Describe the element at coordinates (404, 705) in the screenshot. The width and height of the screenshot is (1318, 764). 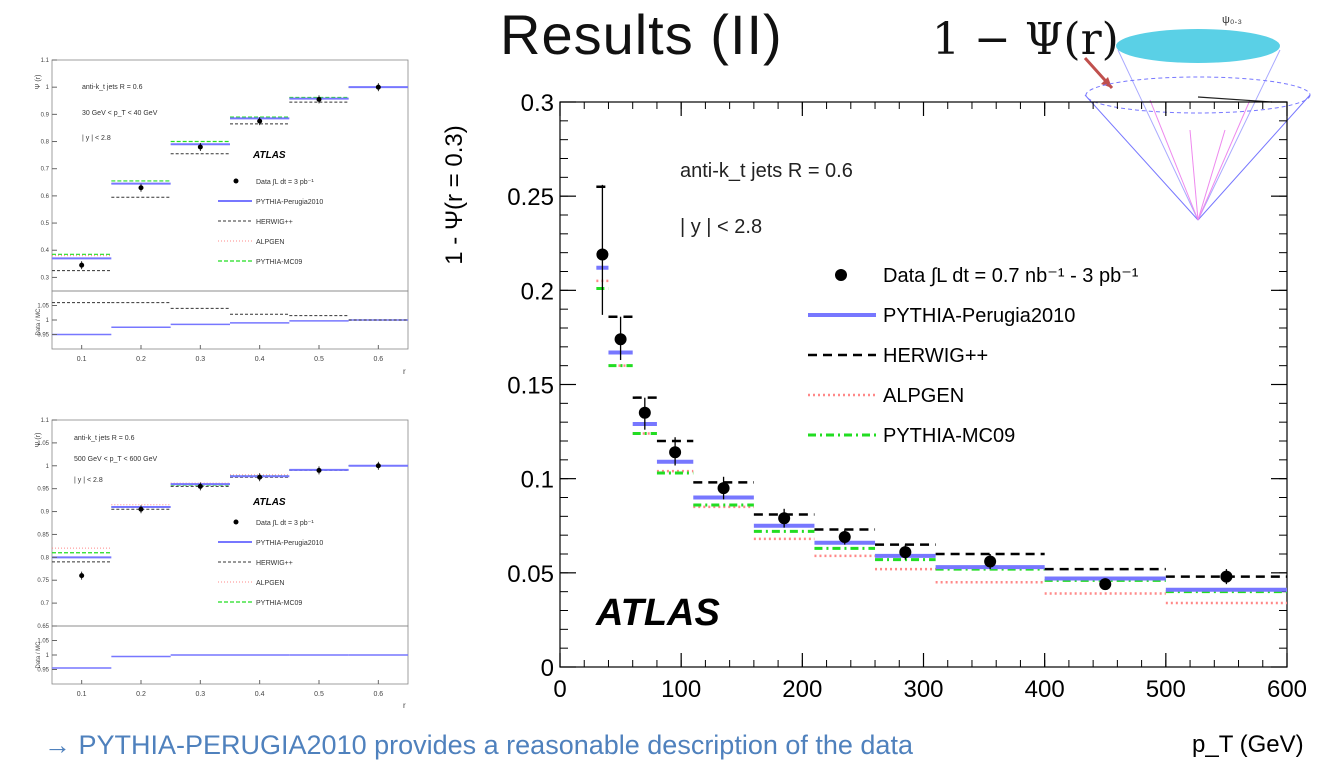
I see `s2-x-axis-label: r` at that location.